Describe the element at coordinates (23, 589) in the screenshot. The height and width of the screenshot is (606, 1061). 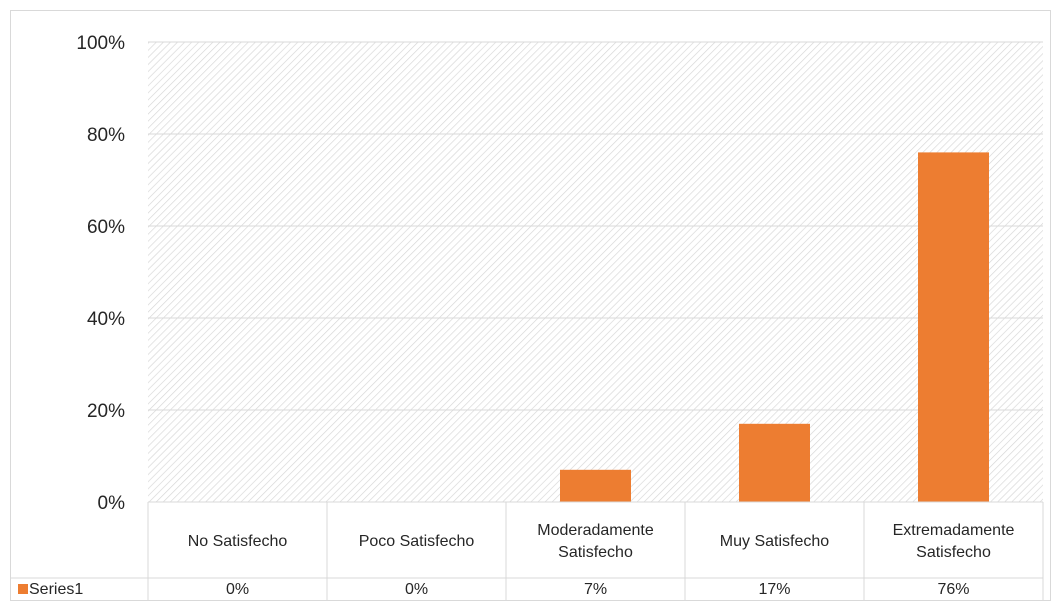
I see `legend-swatch` at that location.